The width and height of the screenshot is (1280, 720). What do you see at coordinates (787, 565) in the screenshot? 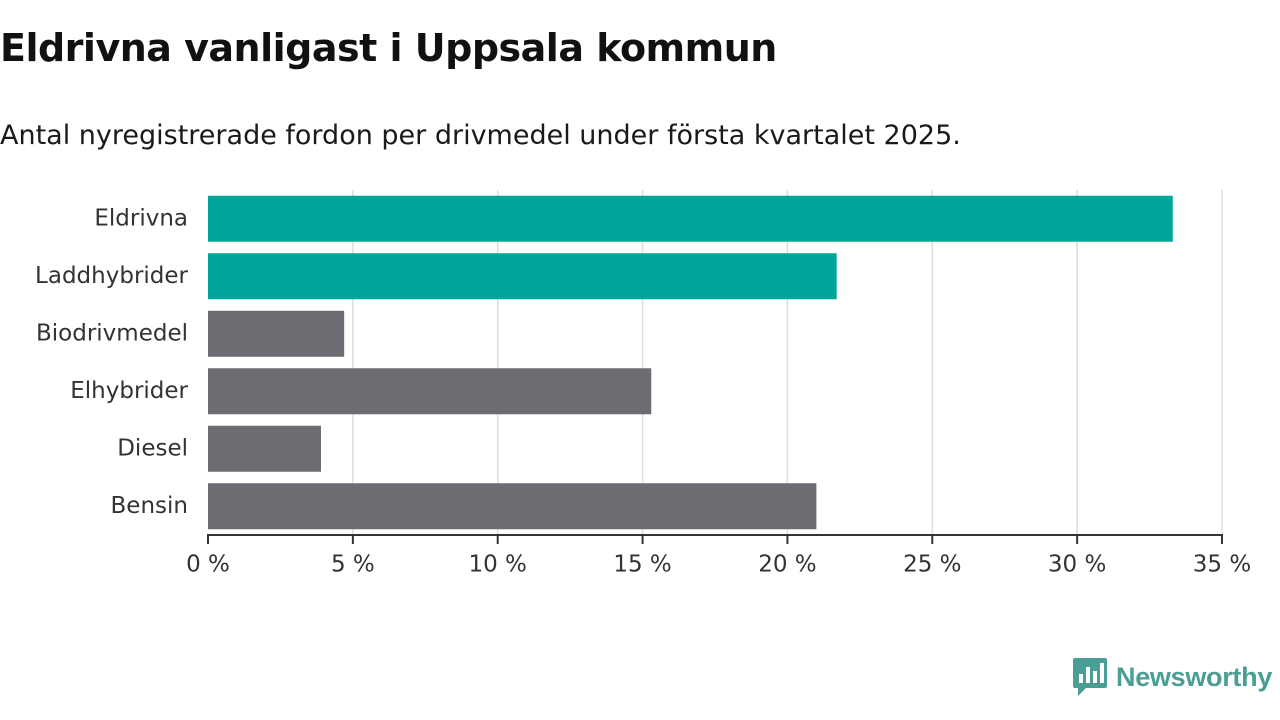
I see `x-tick-label: 20 %` at bounding box center [787, 565].